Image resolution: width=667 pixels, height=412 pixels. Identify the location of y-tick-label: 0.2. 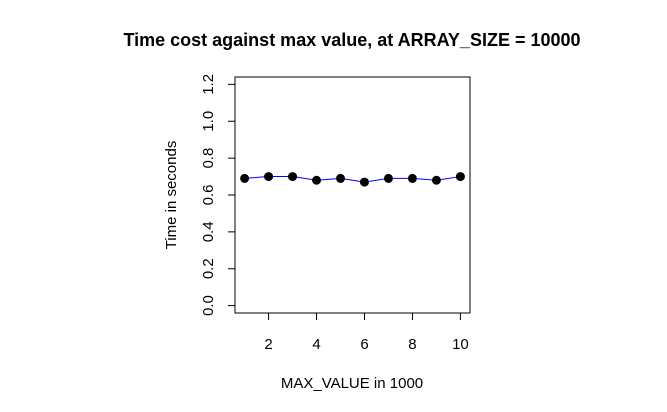
(208, 268).